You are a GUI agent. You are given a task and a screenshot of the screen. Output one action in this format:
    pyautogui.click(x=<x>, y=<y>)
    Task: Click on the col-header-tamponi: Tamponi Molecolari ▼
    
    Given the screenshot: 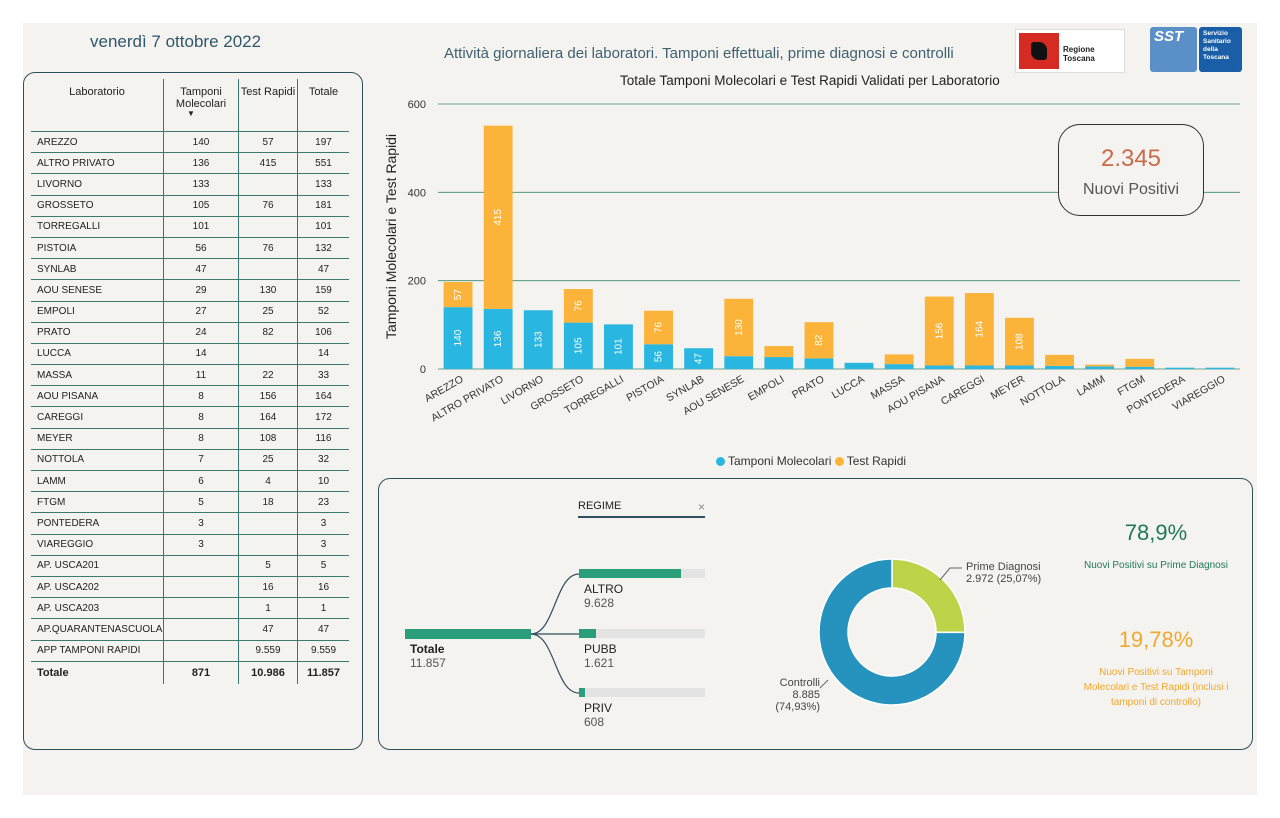 What is the action you would take?
    pyautogui.click(x=201, y=105)
    